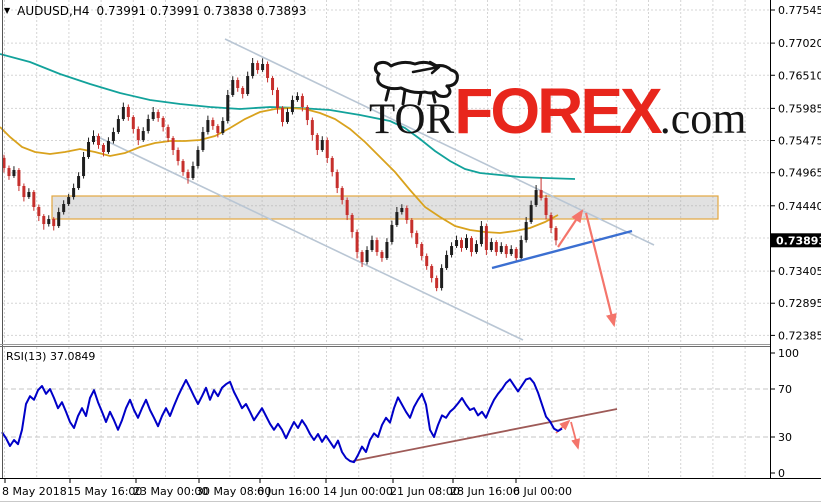  Describe the element at coordinates (575, 435) in the screenshot. I see `rsi-arrow-down` at that location.